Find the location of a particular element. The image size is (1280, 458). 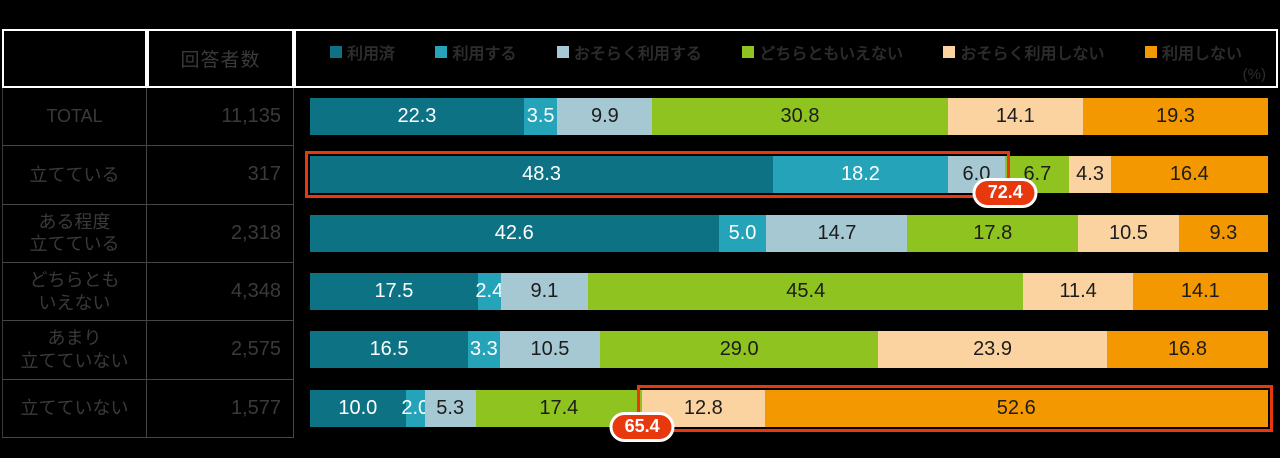

bar-cell: 48.3 18.2 6.0 6.7 4.3 16.4 72.4 is located at coordinates (786, 177).